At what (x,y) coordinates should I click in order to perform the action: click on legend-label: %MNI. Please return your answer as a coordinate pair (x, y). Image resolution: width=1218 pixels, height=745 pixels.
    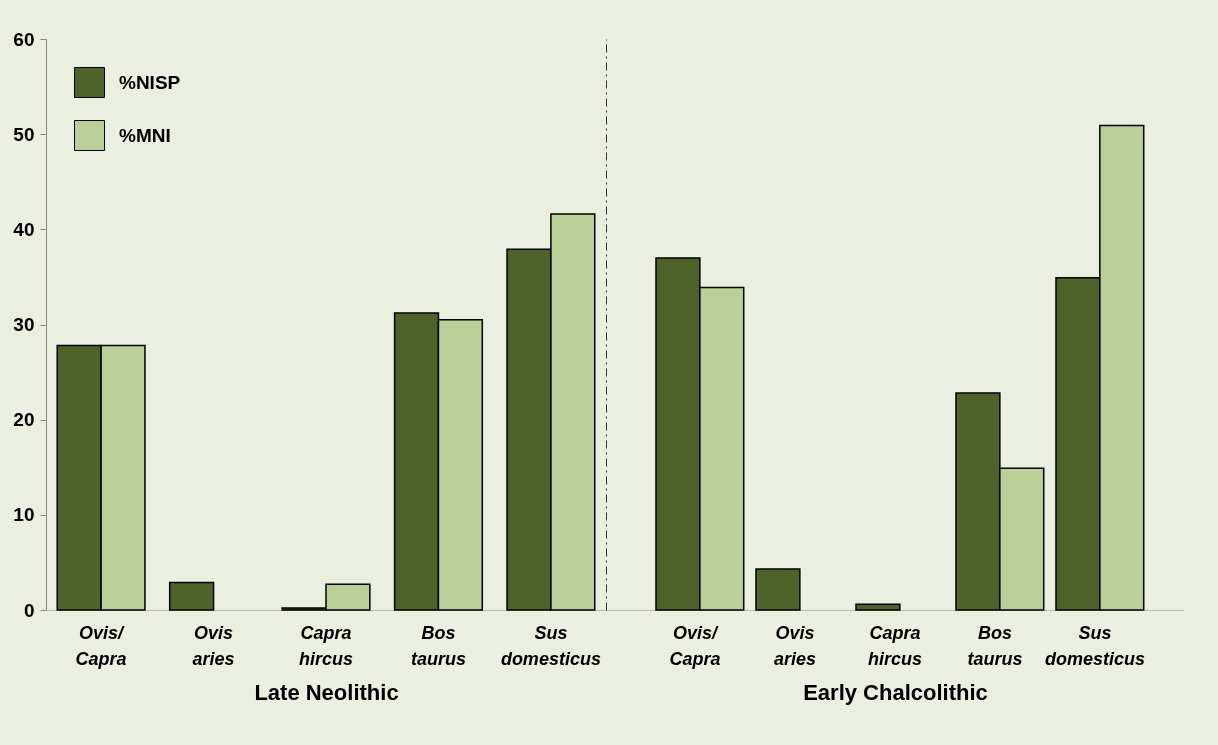
    Looking at the image, I should click on (145, 135).